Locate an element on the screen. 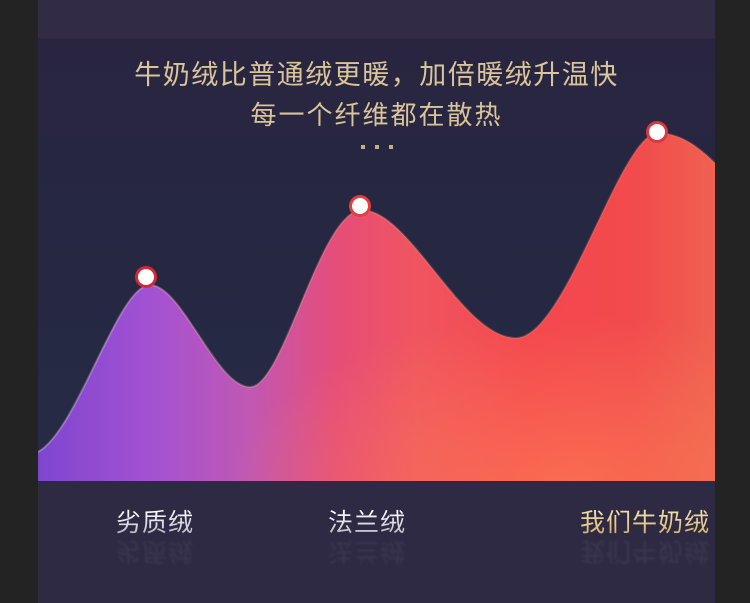  category-label-reflection: 劣质绒 is located at coordinates (155, 551).